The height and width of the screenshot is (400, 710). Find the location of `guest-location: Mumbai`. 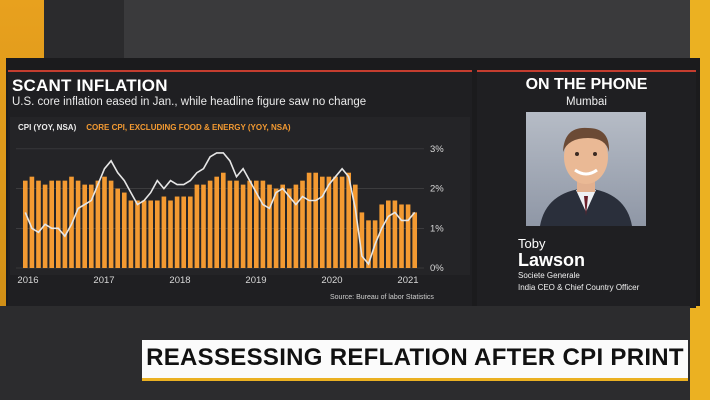

guest-location: Mumbai is located at coordinates (586, 102).